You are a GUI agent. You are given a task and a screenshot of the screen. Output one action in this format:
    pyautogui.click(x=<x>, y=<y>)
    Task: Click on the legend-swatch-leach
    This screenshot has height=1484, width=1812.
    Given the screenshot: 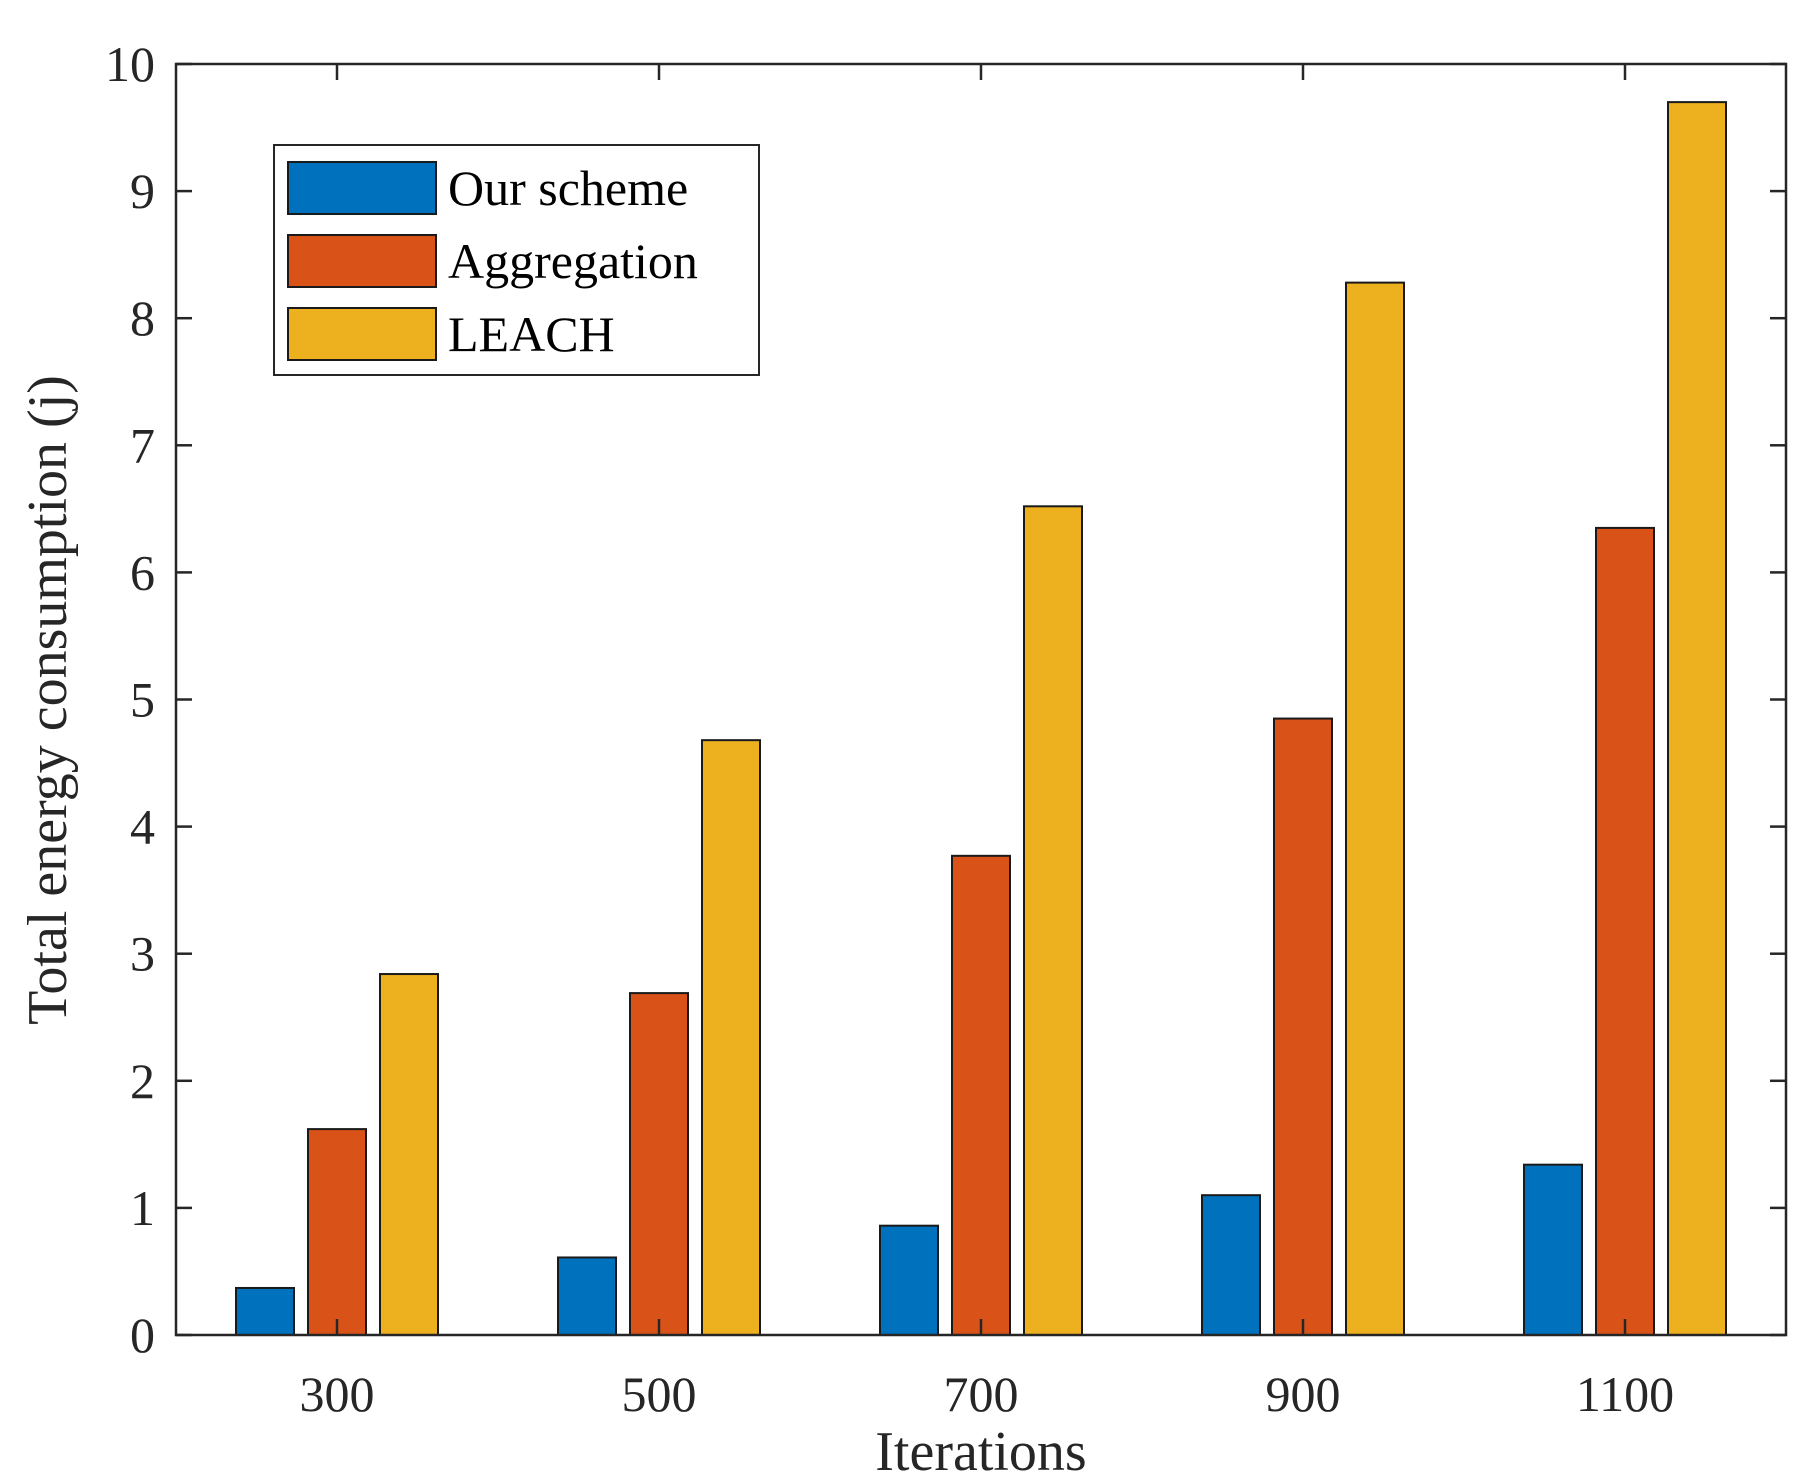 What is the action you would take?
    pyautogui.click(x=362, y=334)
    